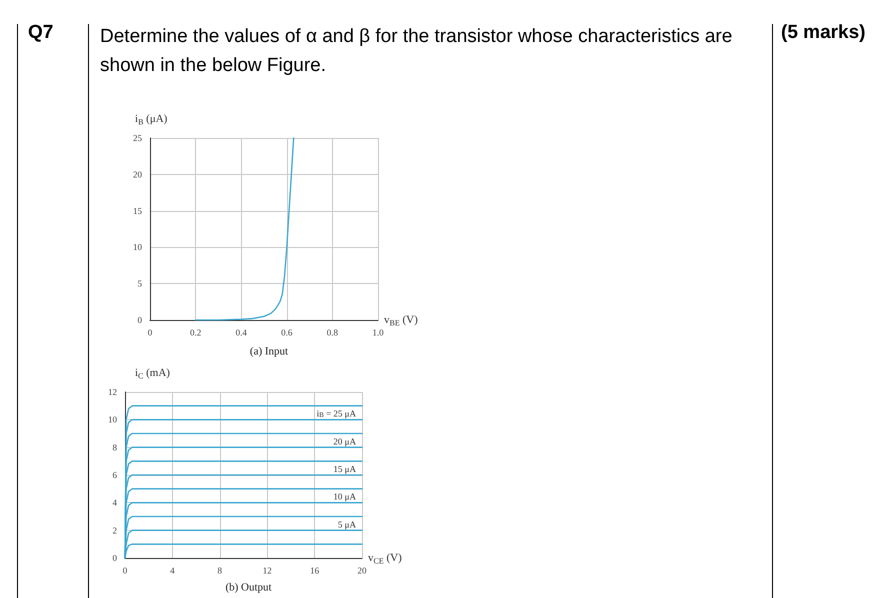 The width and height of the screenshot is (891, 598). What do you see at coordinates (196, 333) in the screenshot?
I see `x-tick-label: 0.2` at bounding box center [196, 333].